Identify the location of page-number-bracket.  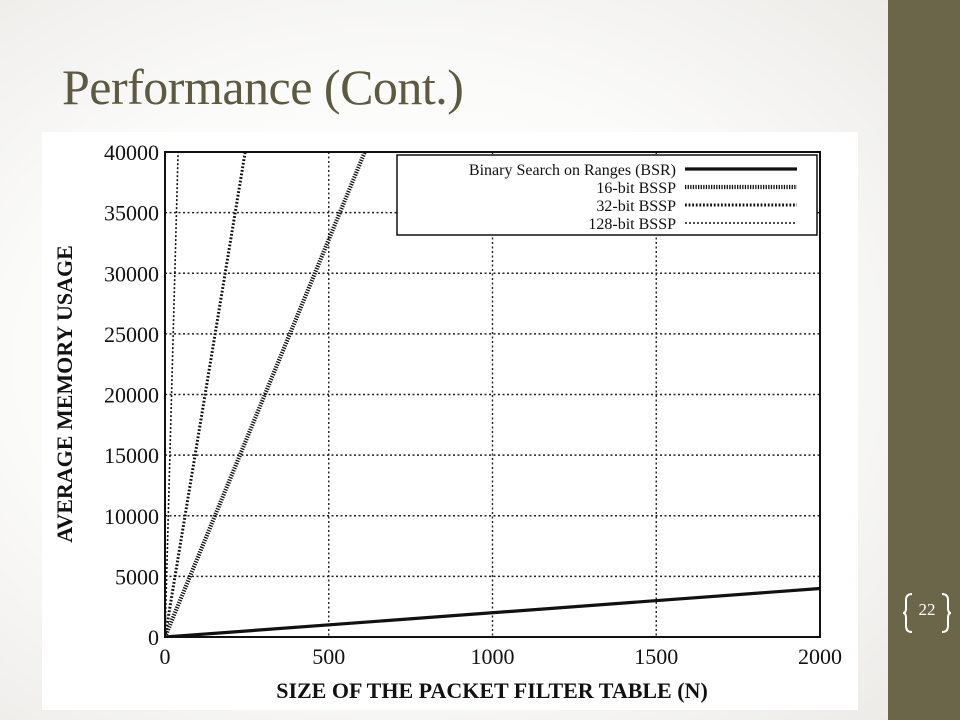
(927, 613).